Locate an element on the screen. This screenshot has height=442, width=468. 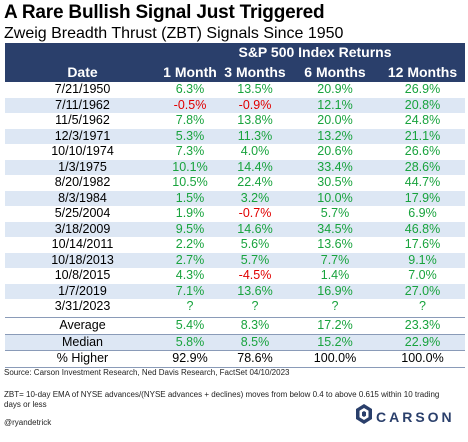
table-cell-date: 3/31/2023 is located at coordinates (82, 306).